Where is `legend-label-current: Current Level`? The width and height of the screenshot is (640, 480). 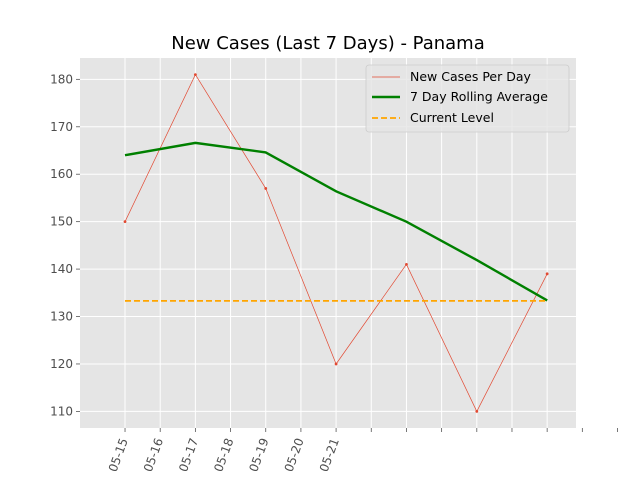 legend-label-current: Current Level is located at coordinates (452, 117).